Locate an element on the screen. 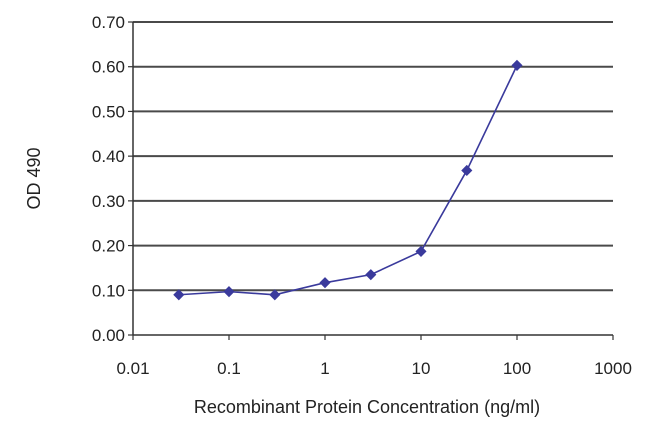  x-tick-labels: 0.01 0.1 1 10 100 1000 is located at coordinates (373, 368).